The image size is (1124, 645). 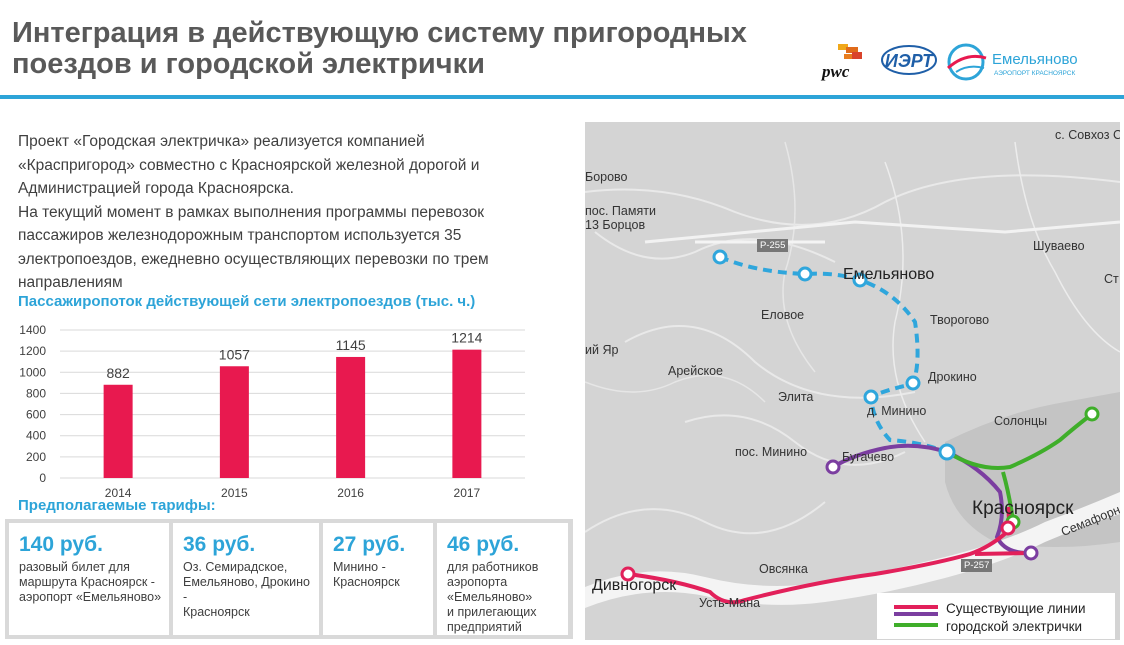 What do you see at coordinates (889, 274) in the screenshot?
I see `map-label: Емельяново` at bounding box center [889, 274].